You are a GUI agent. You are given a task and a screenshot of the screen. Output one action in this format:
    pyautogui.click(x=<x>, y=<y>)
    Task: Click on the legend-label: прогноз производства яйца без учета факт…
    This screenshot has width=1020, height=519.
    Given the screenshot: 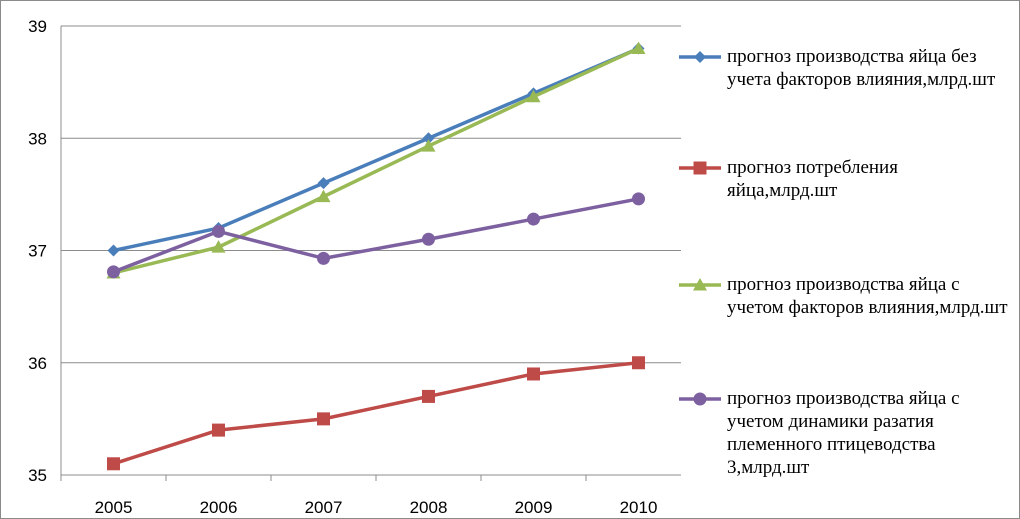 What is the action you would take?
    pyautogui.click(x=861, y=68)
    